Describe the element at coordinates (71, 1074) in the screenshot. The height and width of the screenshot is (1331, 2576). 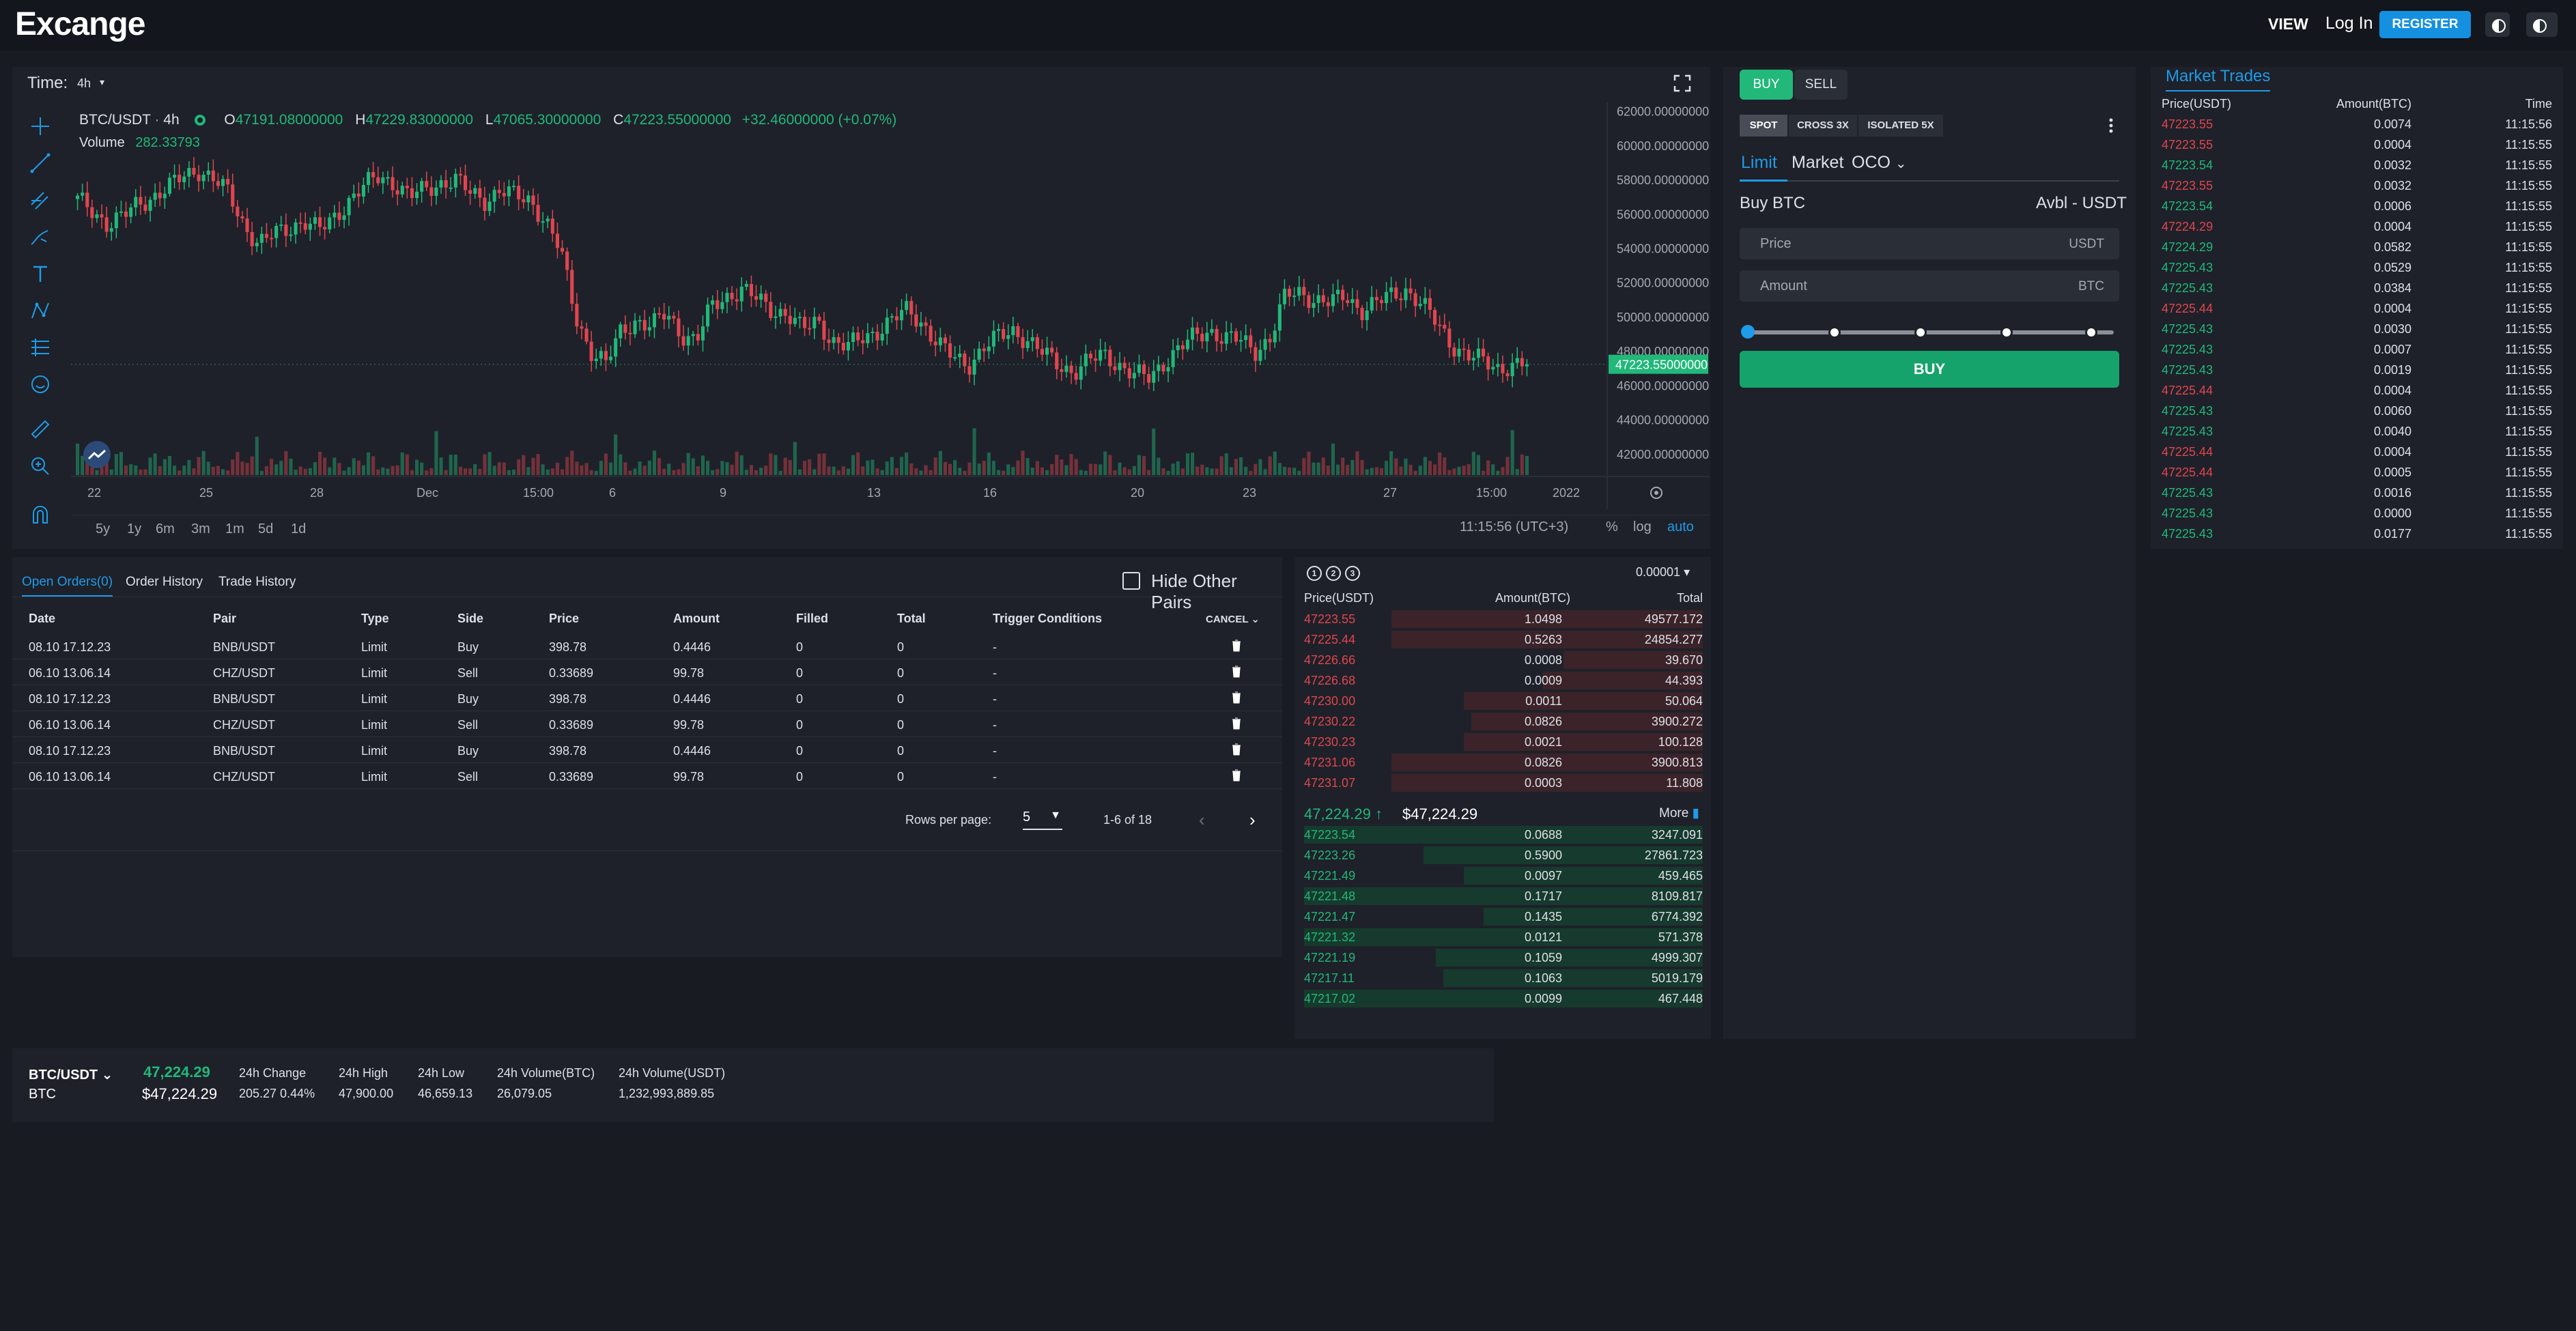
I see `pair-select: BTC/USDT ⌄` at that location.